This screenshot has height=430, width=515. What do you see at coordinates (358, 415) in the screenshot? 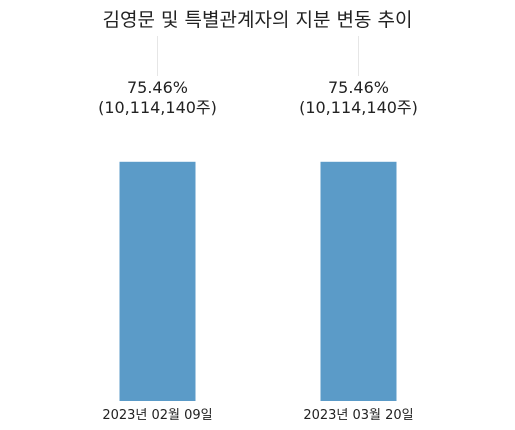
I see `x-tick-label: 2023년 03월 20일` at bounding box center [358, 415].